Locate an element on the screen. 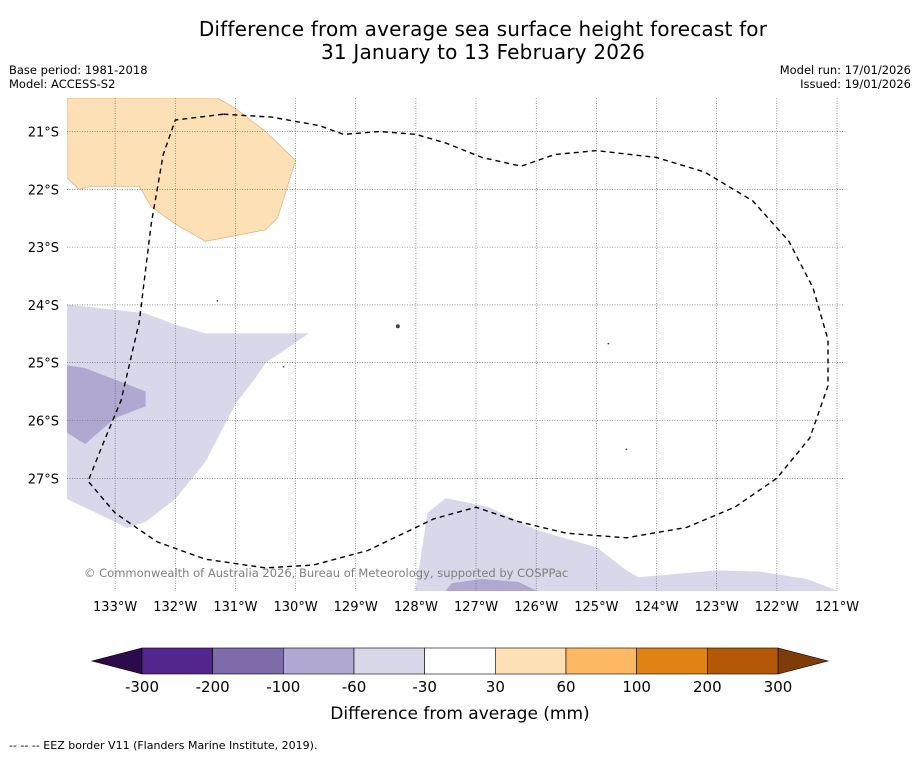  colorbar-extend-high is located at coordinates (803, 661).